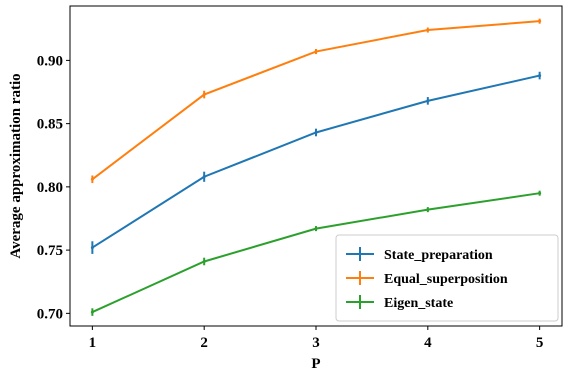 The width and height of the screenshot is (566, 379). Describe the element at coordinates (16, 165) in the screenshot. I see `y-axis-label: Average approximation ratio` at that location.